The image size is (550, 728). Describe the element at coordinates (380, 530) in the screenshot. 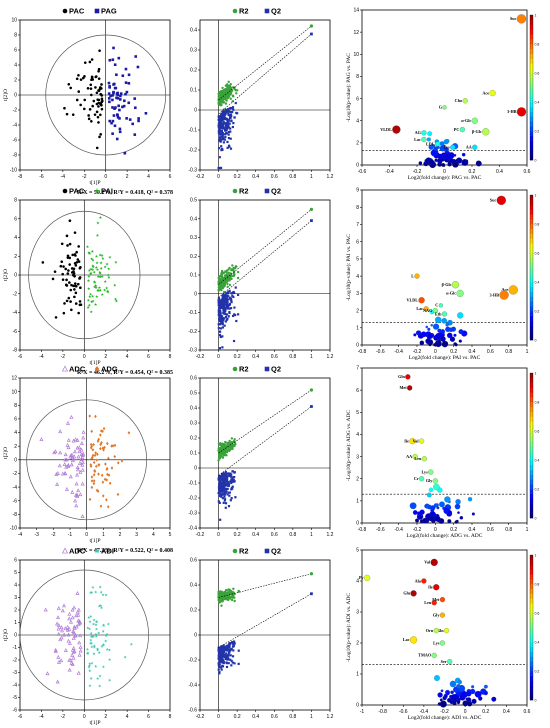

I see `x-tick-label: -0.6` at that location.